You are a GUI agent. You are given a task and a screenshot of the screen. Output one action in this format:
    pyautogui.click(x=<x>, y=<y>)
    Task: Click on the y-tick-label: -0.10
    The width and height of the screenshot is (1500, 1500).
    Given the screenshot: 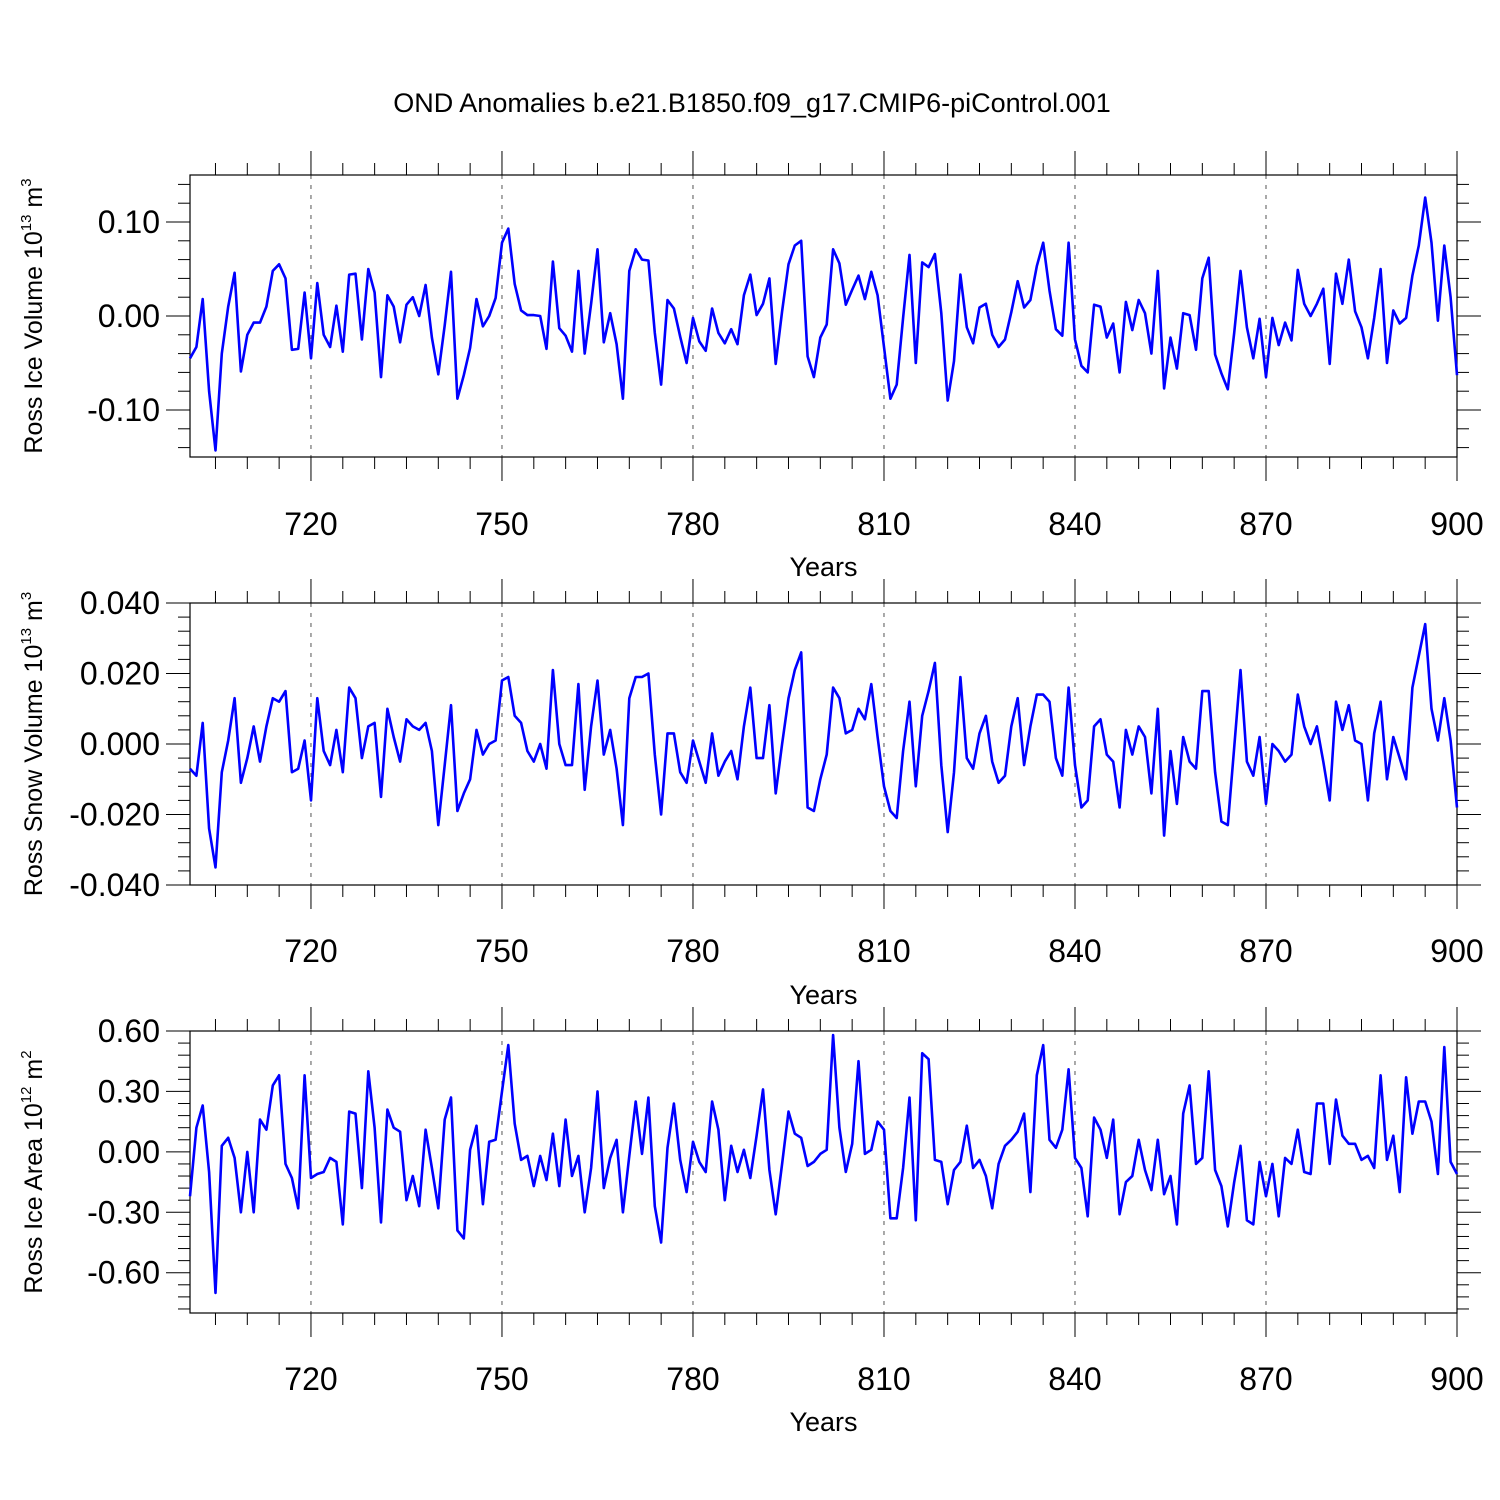 What is the action you would take?
    pyautogui.click(x=123, y=410)
    